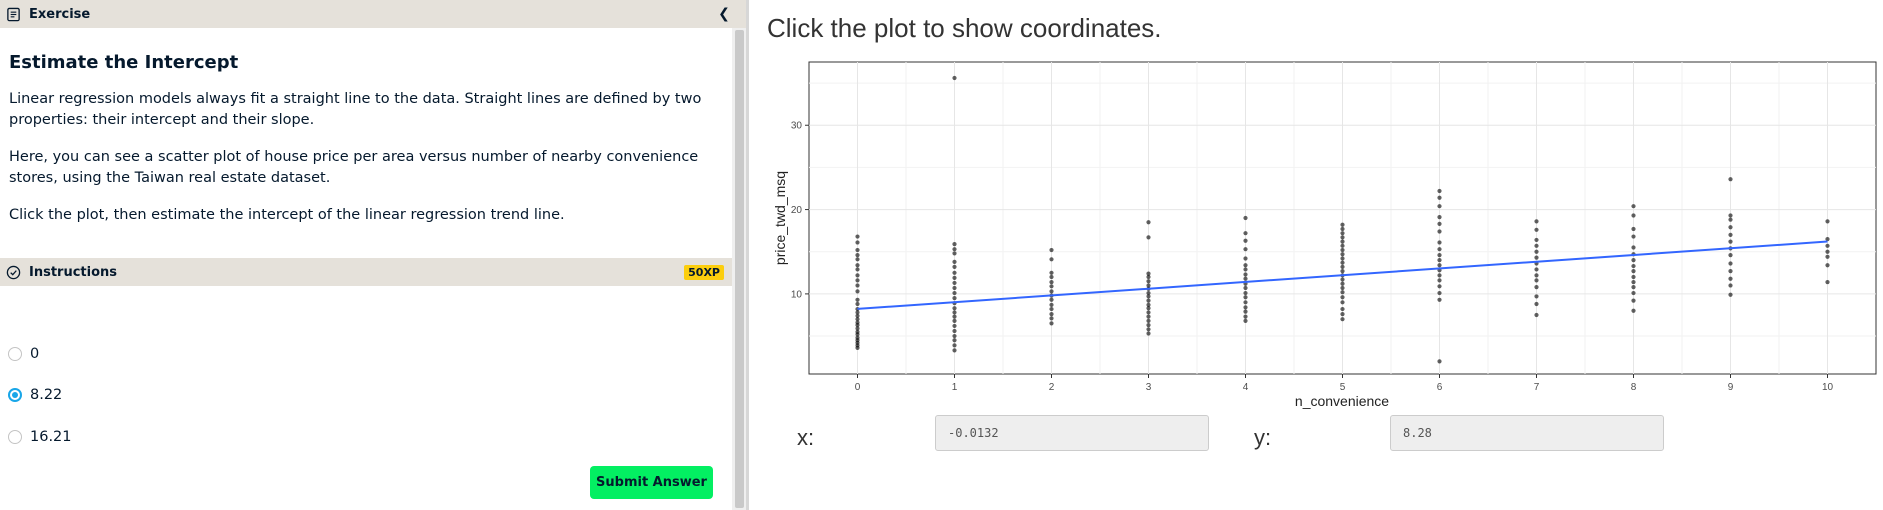 The height and width of the screenshot is (510, 1883). I want to click on radio-button-selected, so click(15, 395).